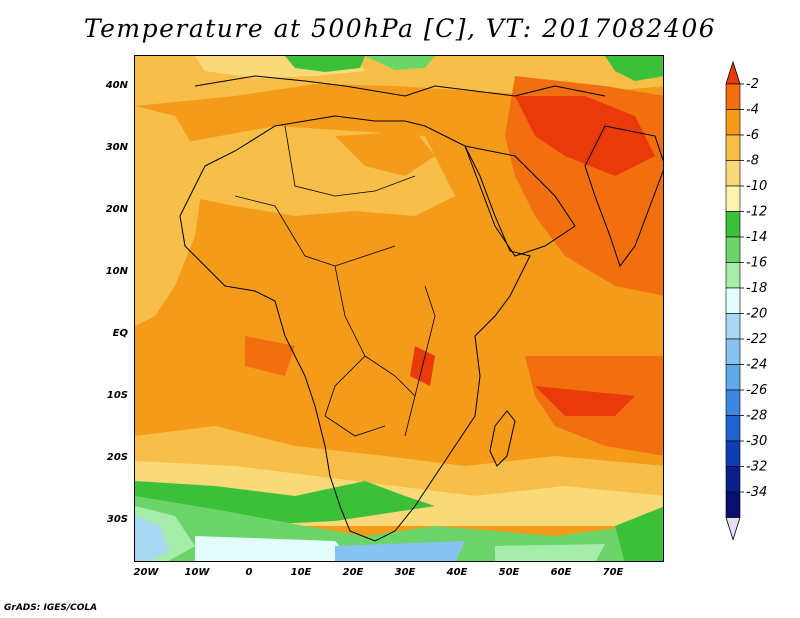  Describe the element at coordinates (325, 64) in the screenshot. I see `green-north` at that location.